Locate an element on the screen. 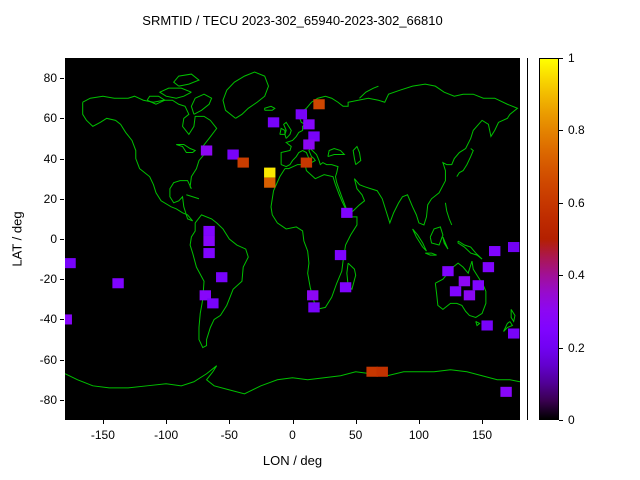  y-tick-label: 60 is located at coordinates (50, 118).